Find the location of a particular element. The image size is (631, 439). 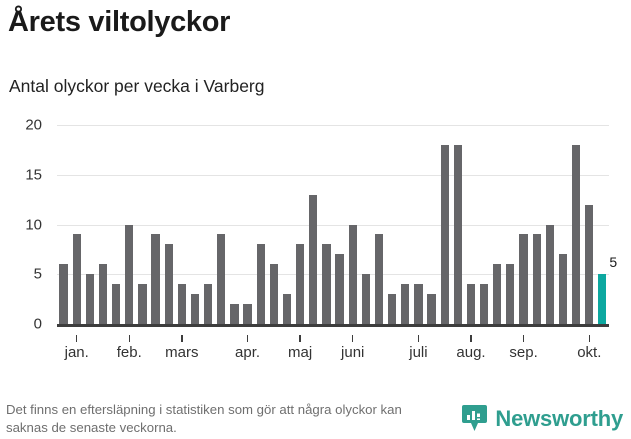

x-axis-tick-label: juni is located at coordinates (353, 352).